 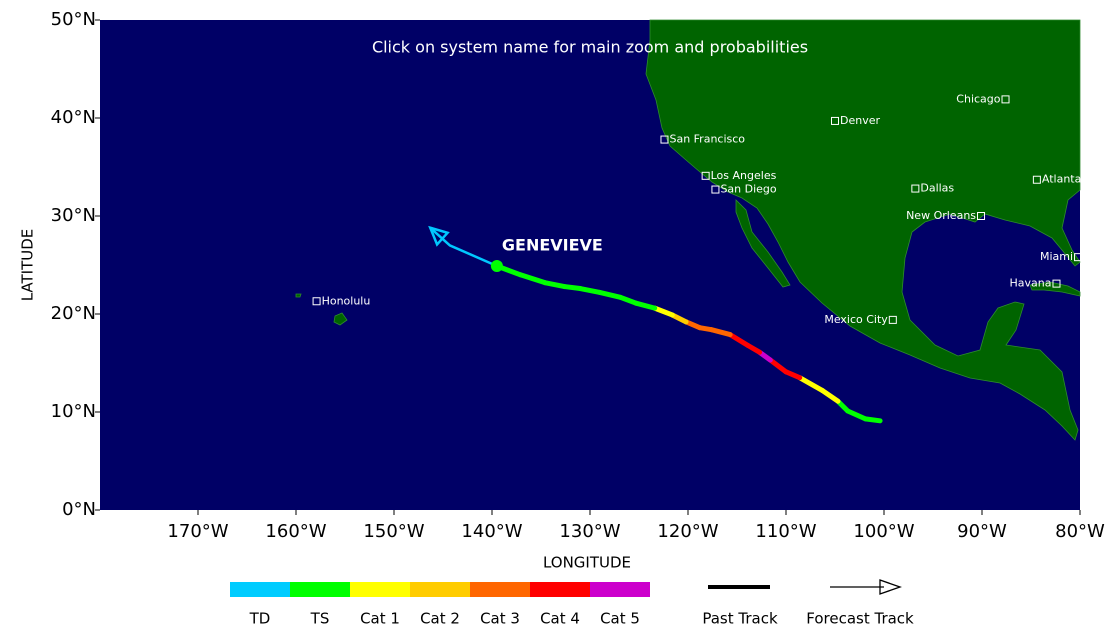 I want to click on current-position, so click(x=496, y=265).